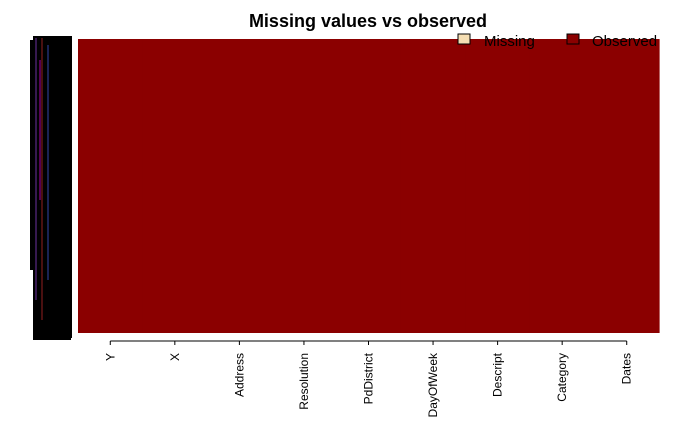 The width and height of the screenshot is (700, 432). I want to click on x-tick-label-pddistrict: PdDistrict, so click(369, 378).